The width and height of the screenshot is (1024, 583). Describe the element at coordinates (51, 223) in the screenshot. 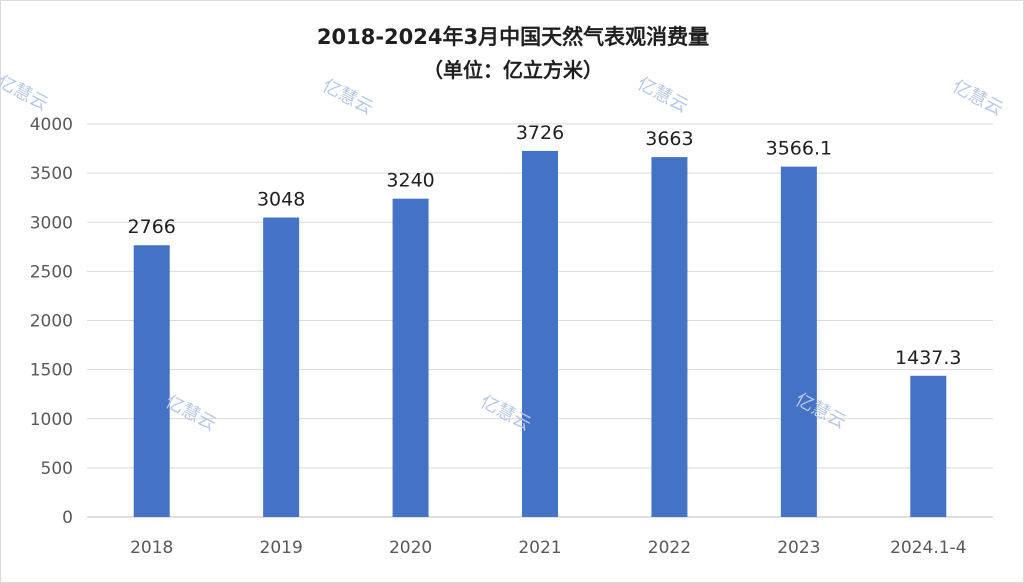

I see `y-tick-label: 3000` at that location.